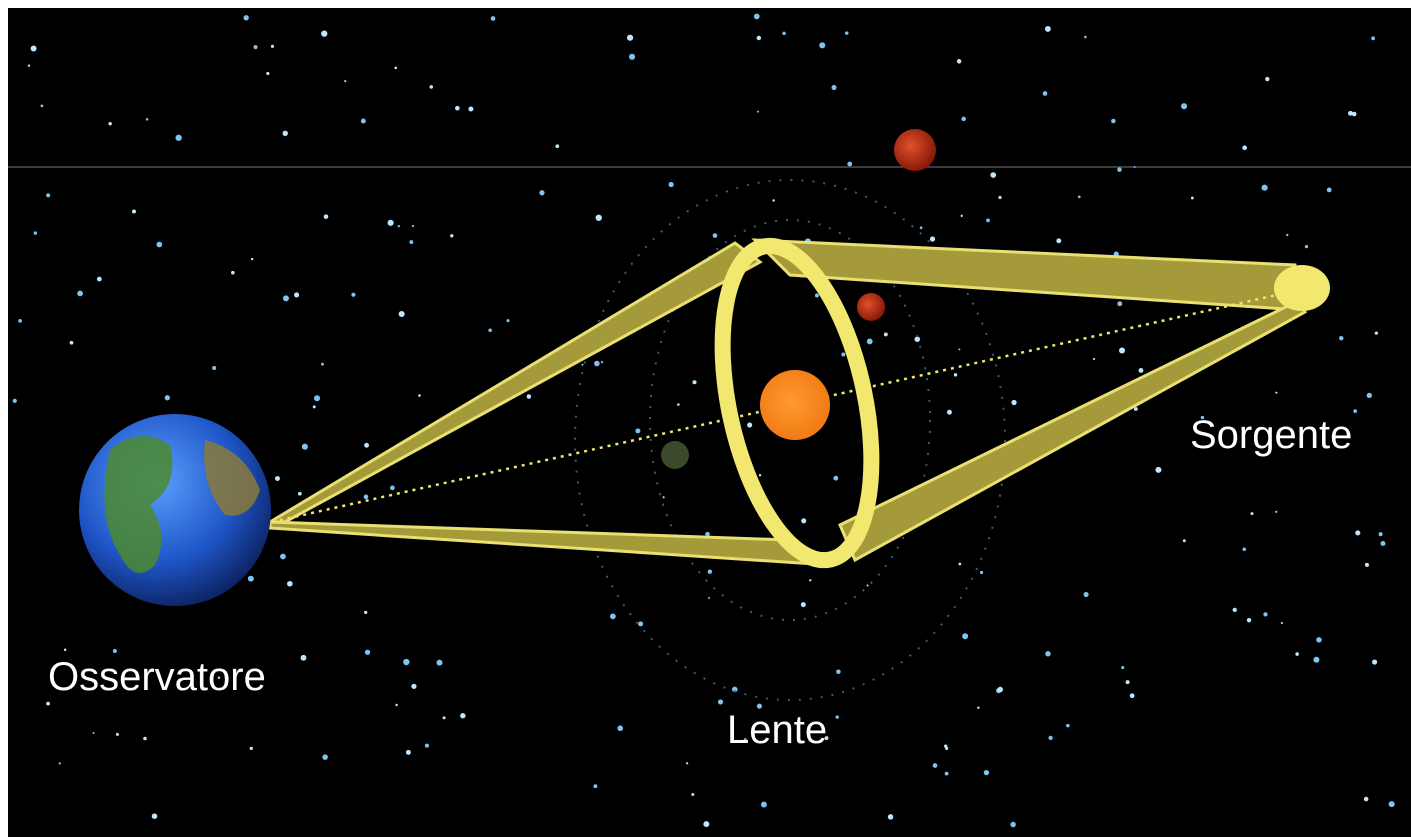 The image size is (1411, 837). I want to click on planet, so click(871, 307).